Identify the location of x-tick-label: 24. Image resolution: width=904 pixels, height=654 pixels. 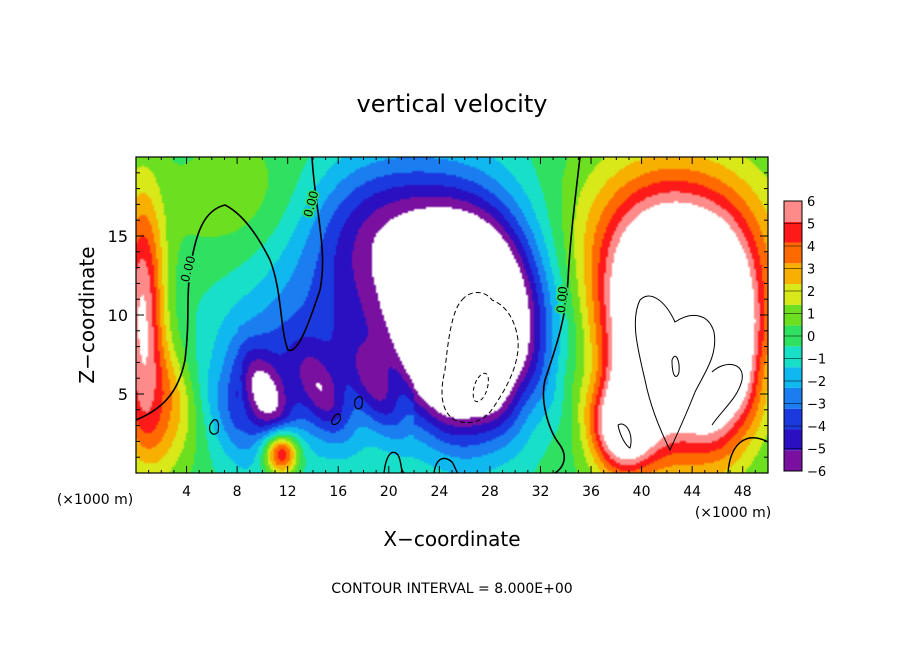
(439, 492).